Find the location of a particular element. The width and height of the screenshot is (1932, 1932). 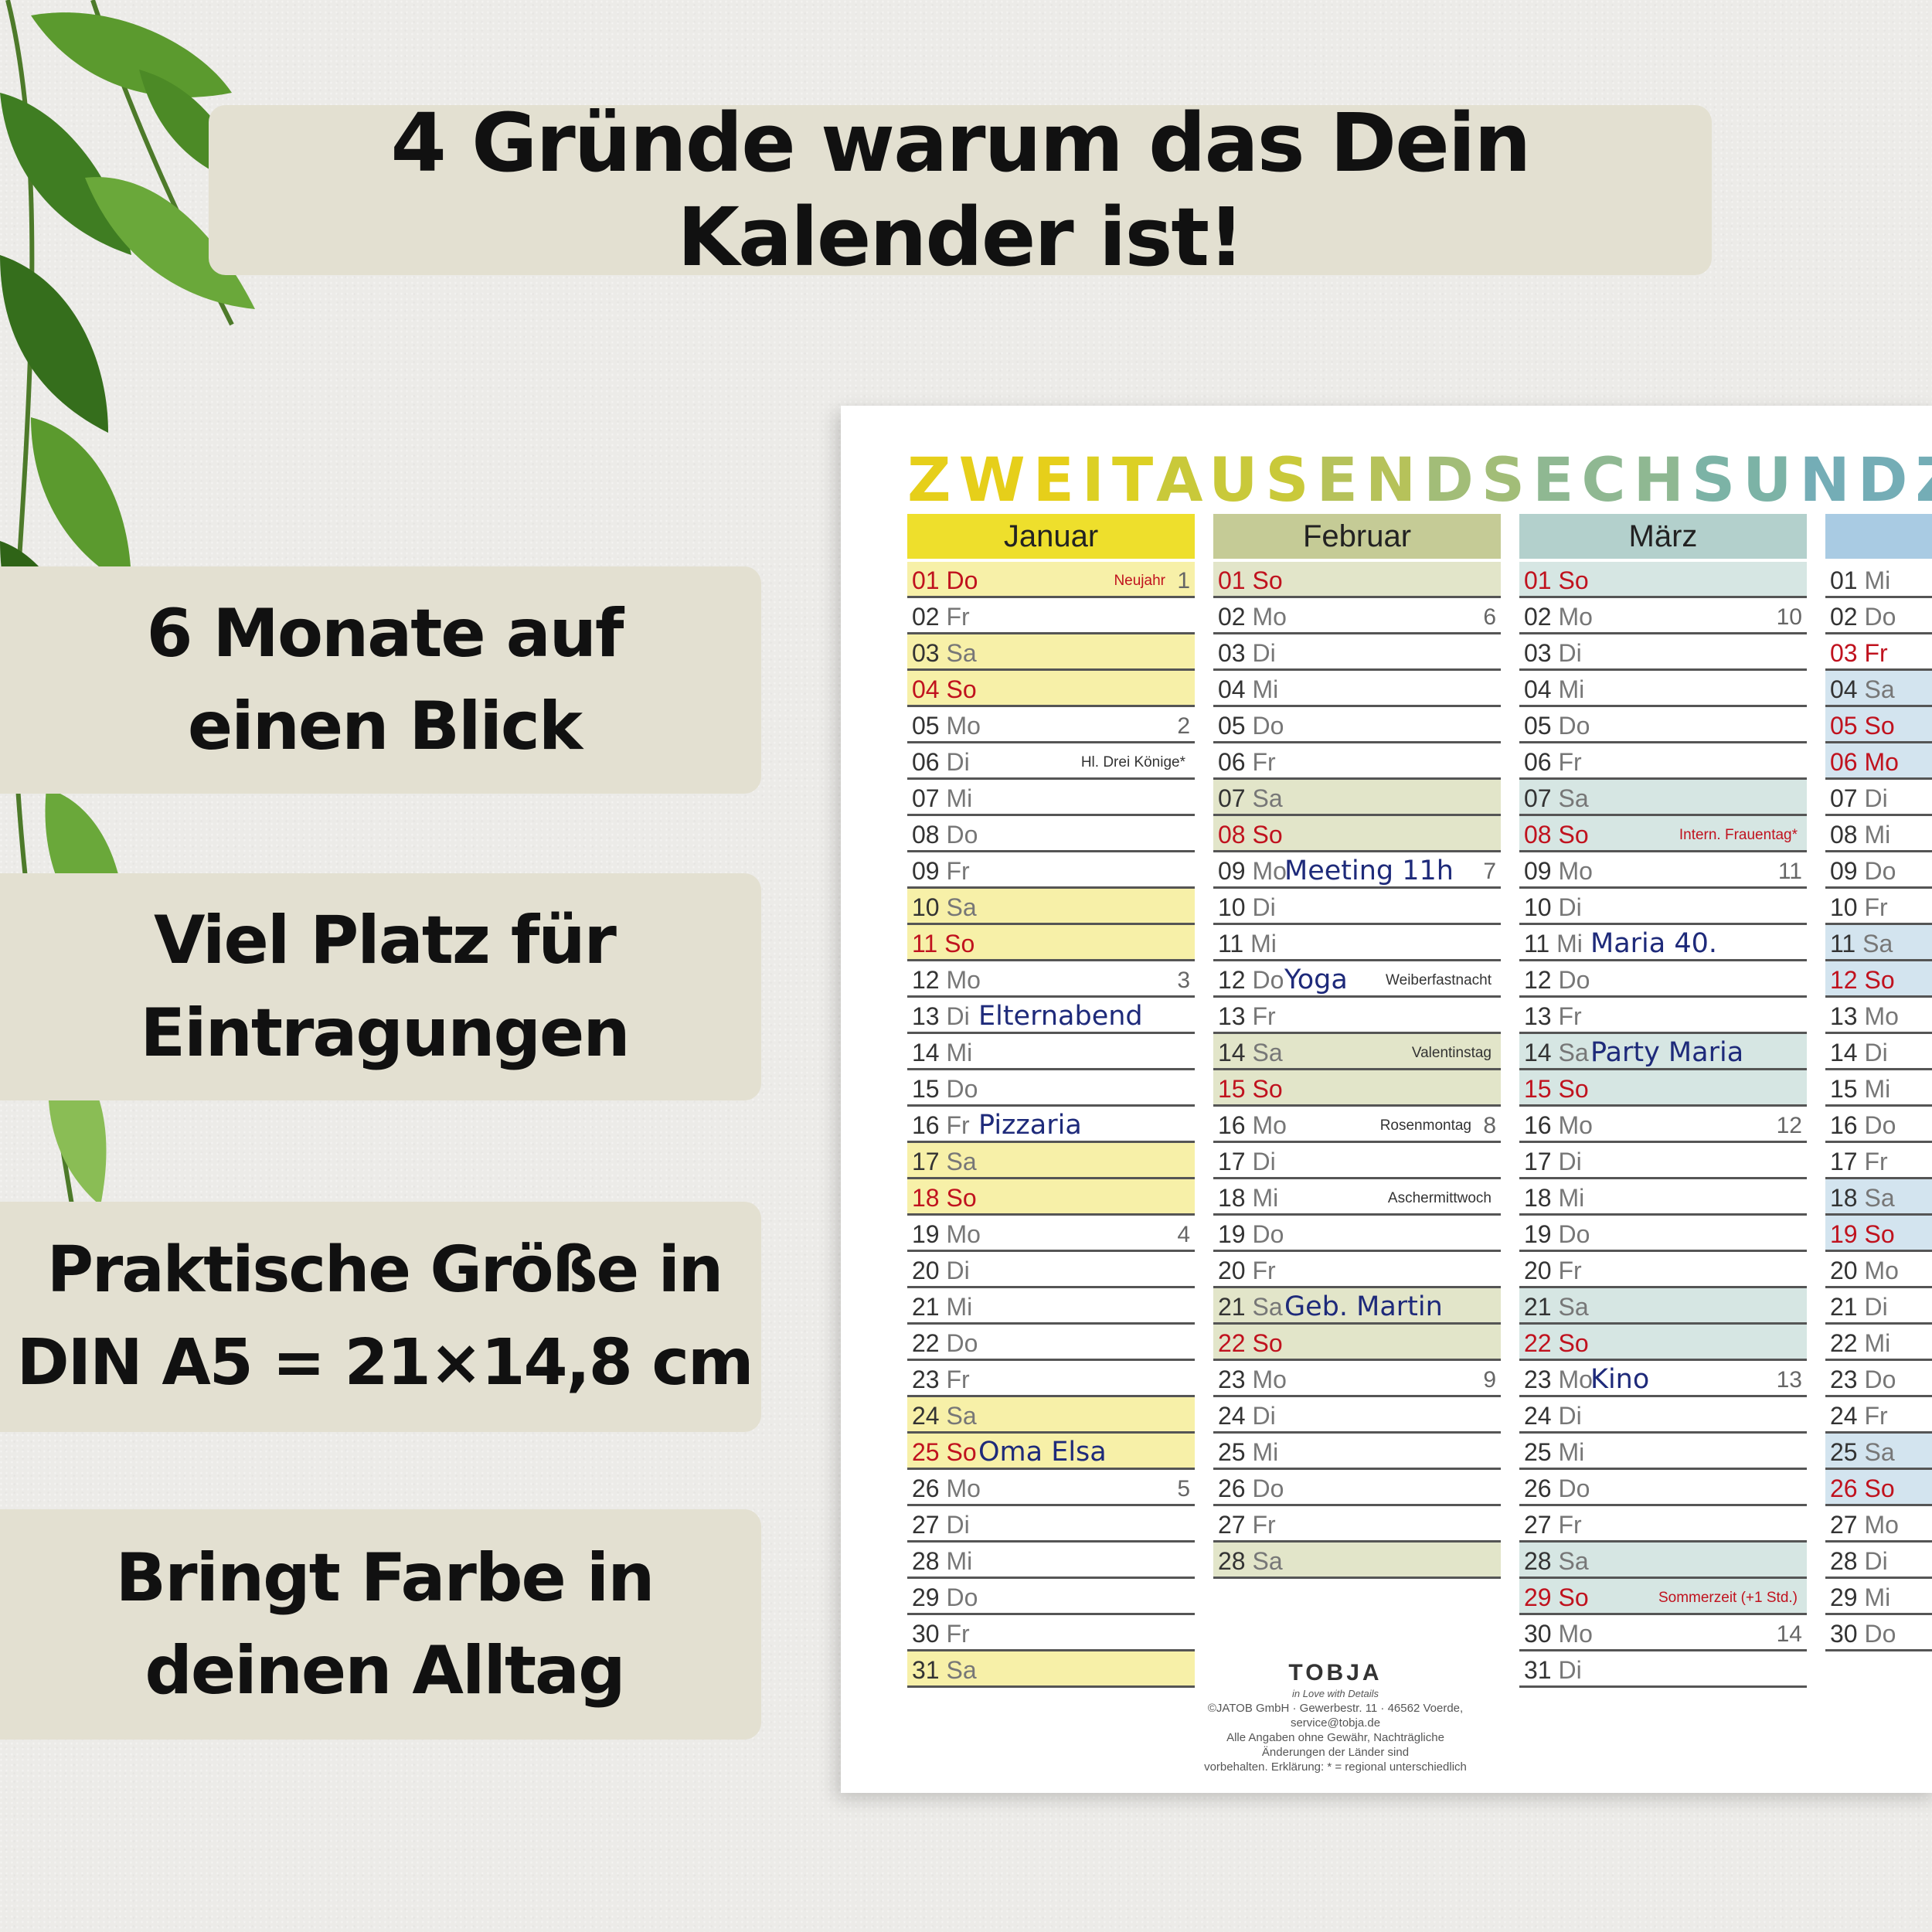

holiday-label: Valentinstag is located at coordinates (1452, 1053).